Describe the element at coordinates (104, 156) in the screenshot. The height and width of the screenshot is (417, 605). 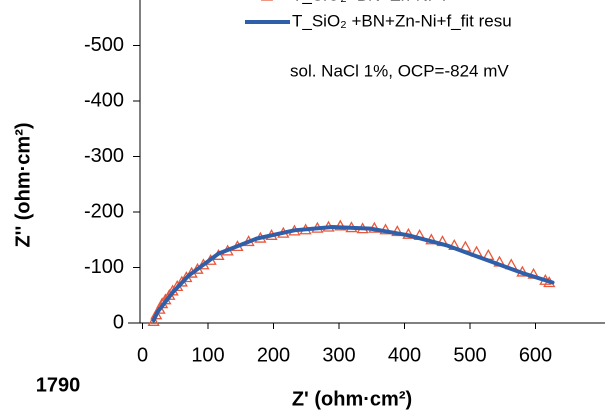
I see `y-tick-label: -300` at that location.